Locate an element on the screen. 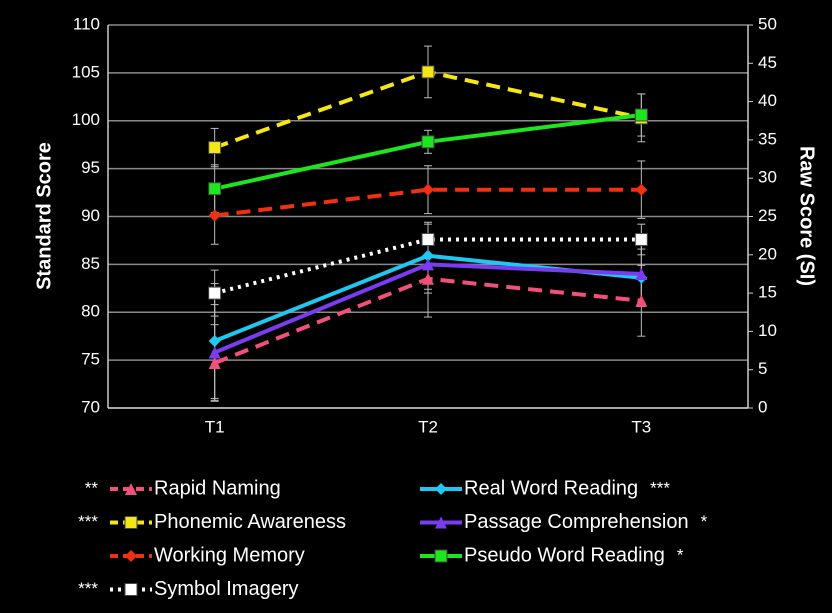 The width and height of the screenshot is (832, 613). y-axis-label: Standard Score is located at coordinates (44, 216).